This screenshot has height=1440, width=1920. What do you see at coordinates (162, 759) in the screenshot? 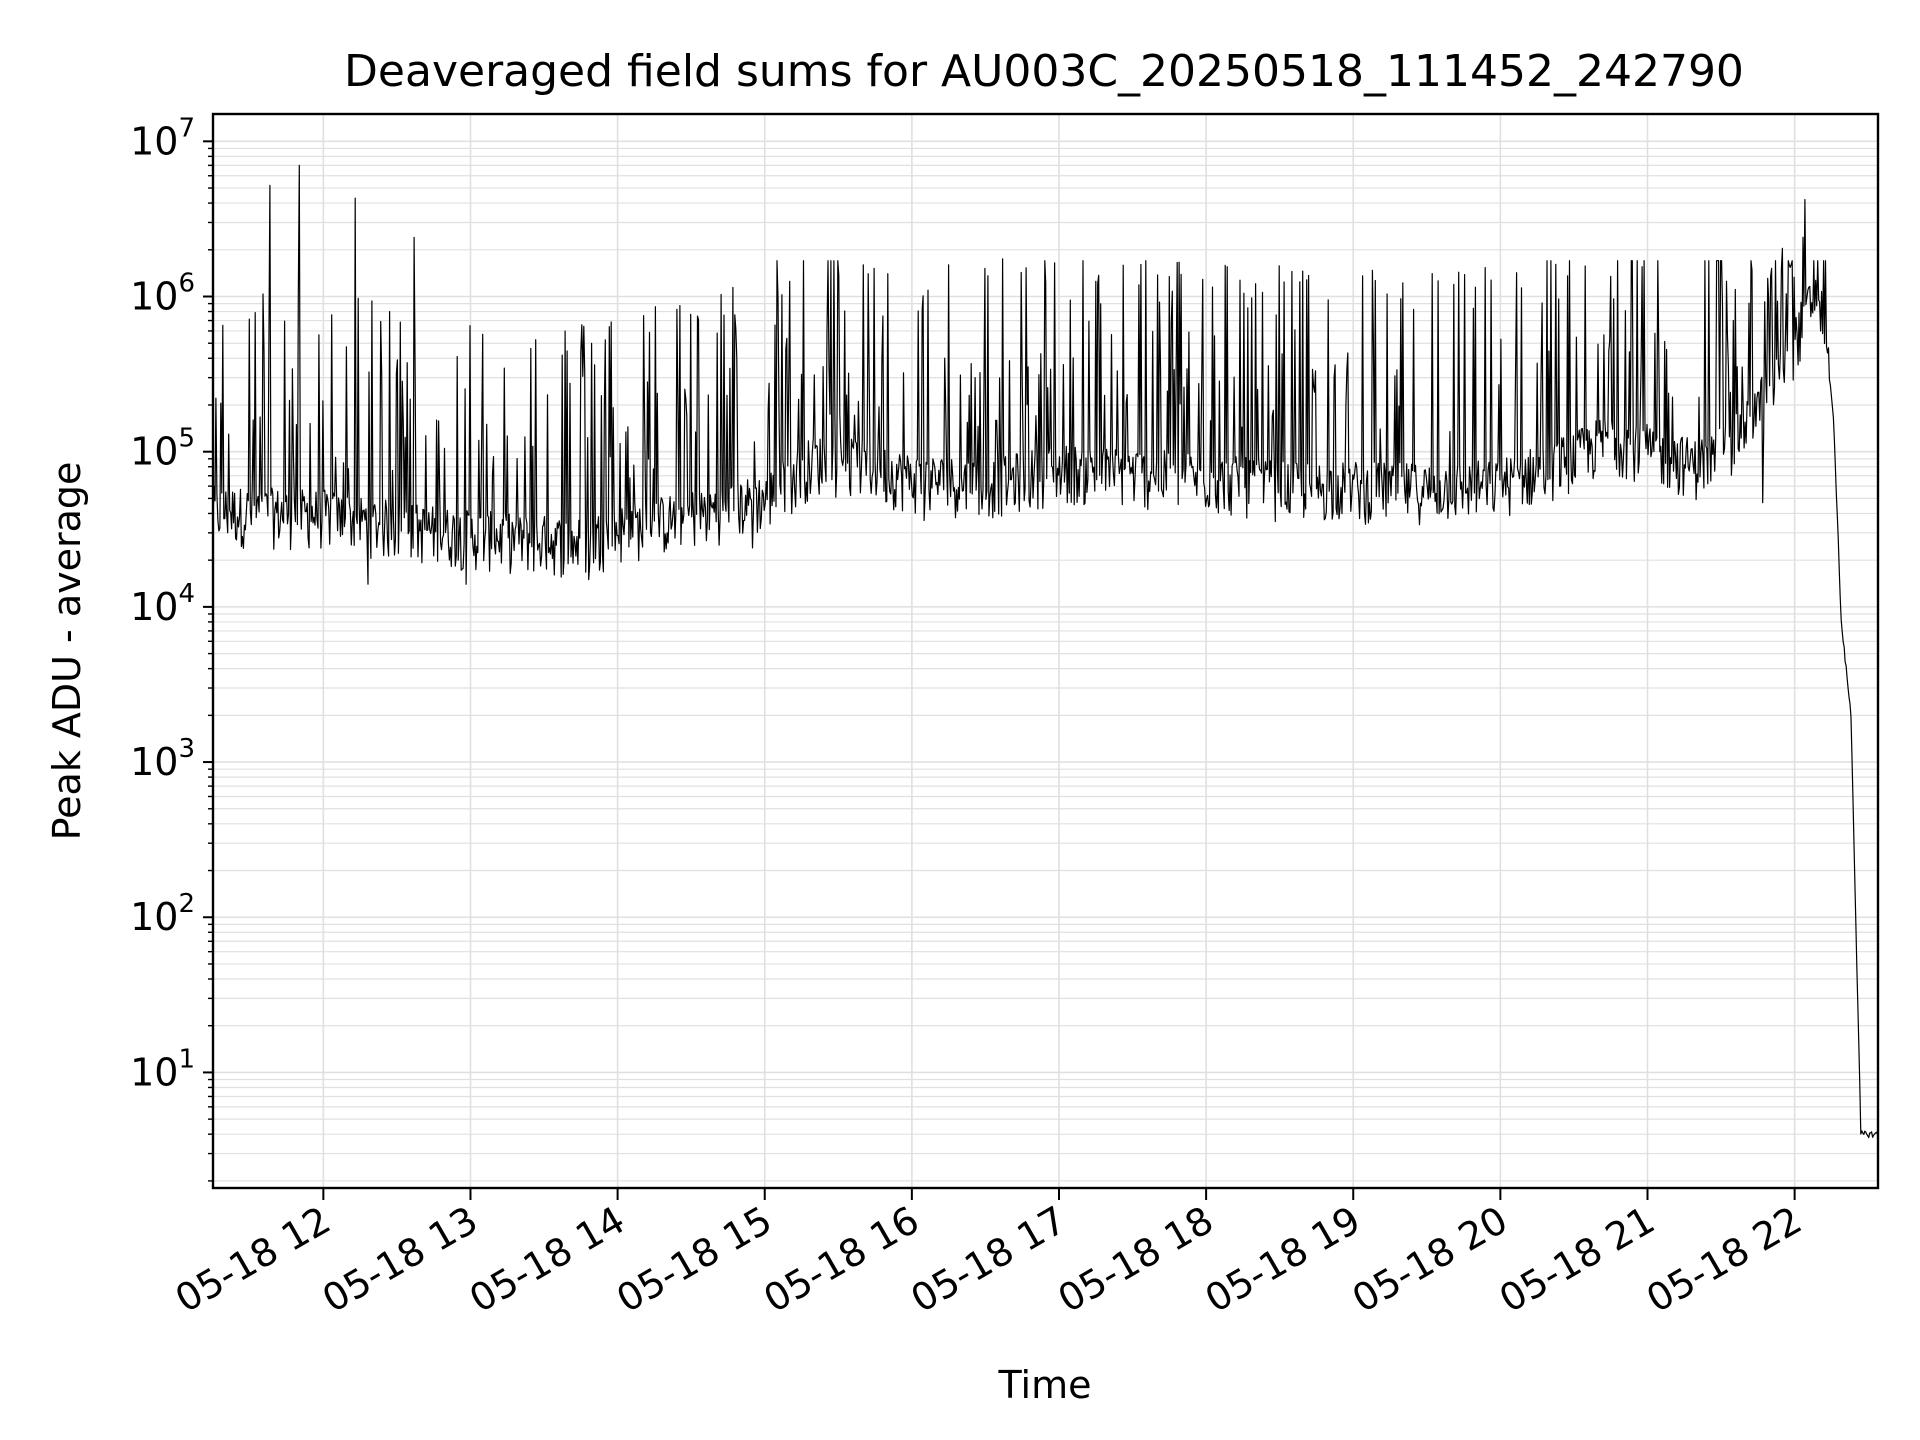
I see `y-tick-label: 10³` at bounding box center [162, 759].